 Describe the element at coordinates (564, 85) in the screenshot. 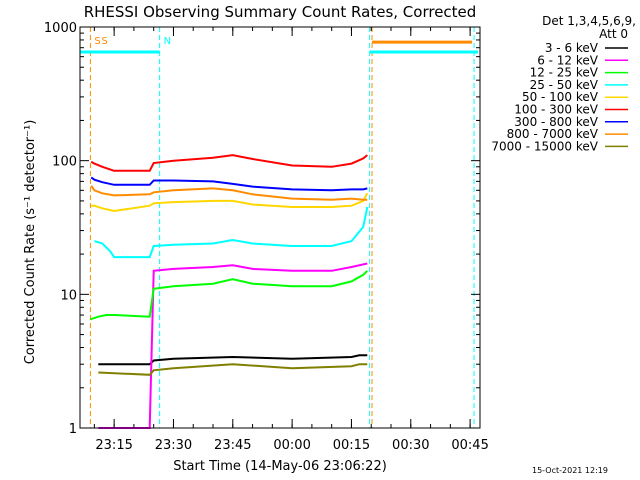

I see `legend-label: 25 - 50 keV` at that location.